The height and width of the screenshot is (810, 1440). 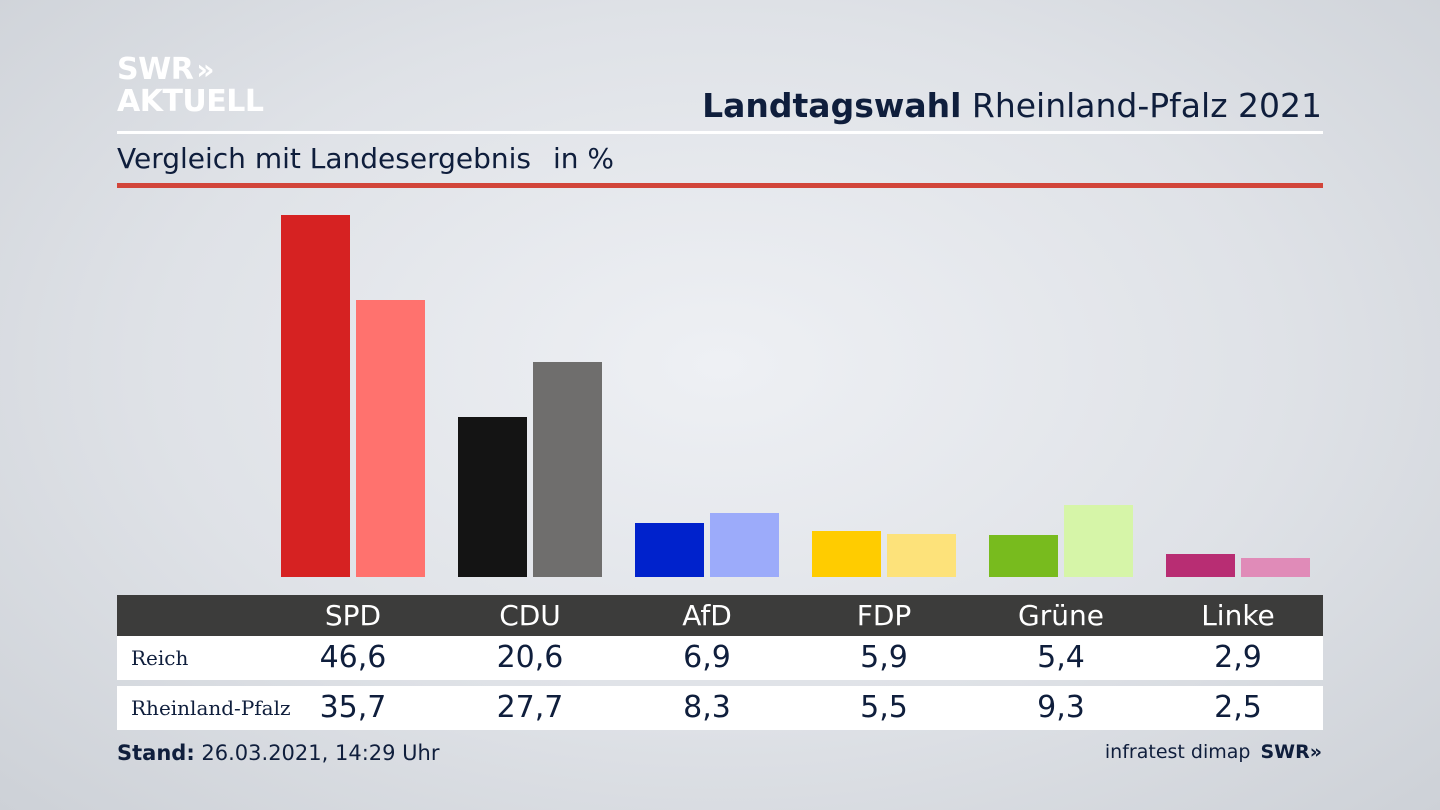 I want to click on page-title: Landtagswahl Rheinland-Pfalz 2021, so click(x=1012, y=105).